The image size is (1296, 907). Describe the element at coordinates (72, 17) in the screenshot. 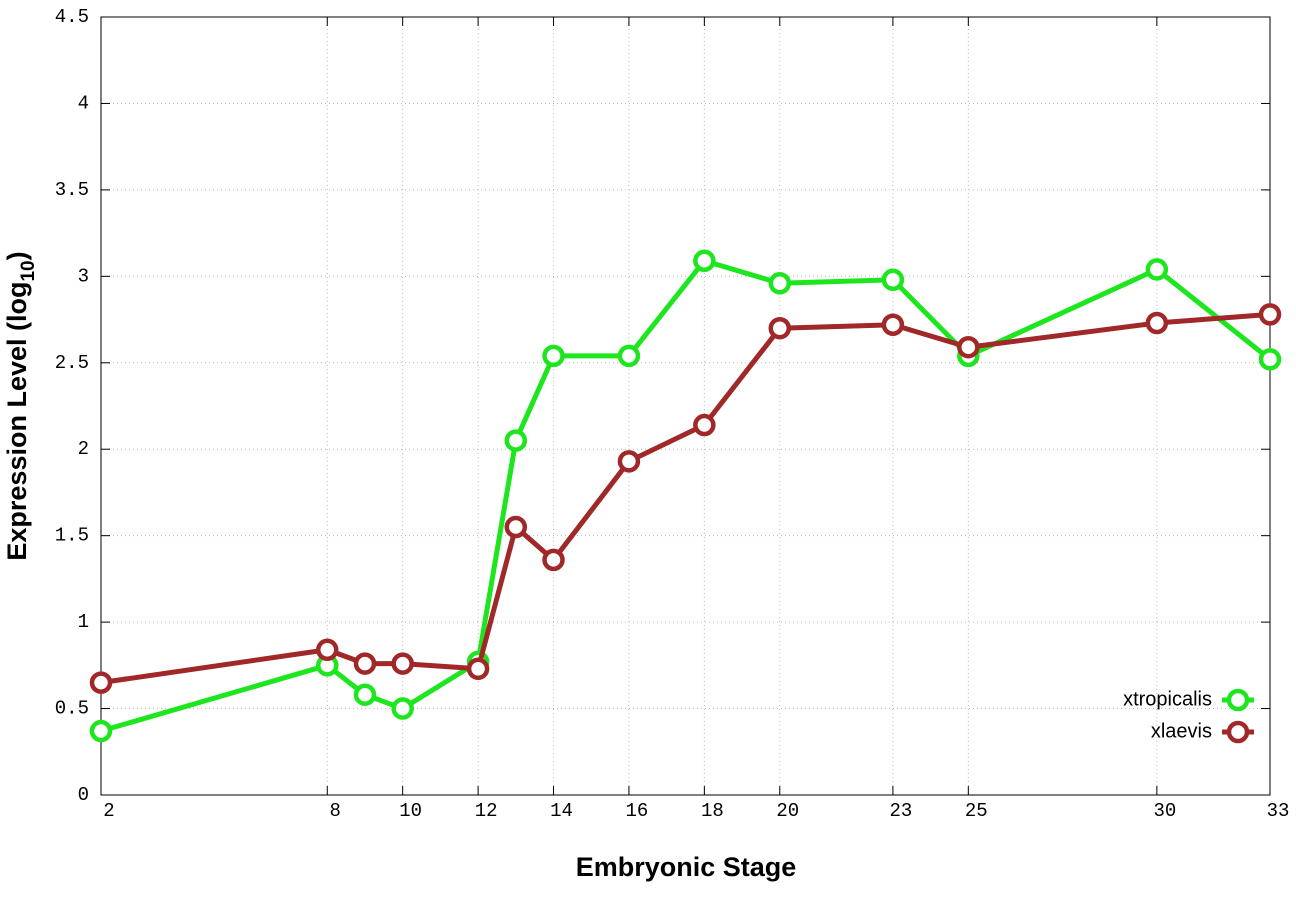

I see `y-tick-label: 4.5` at that location.